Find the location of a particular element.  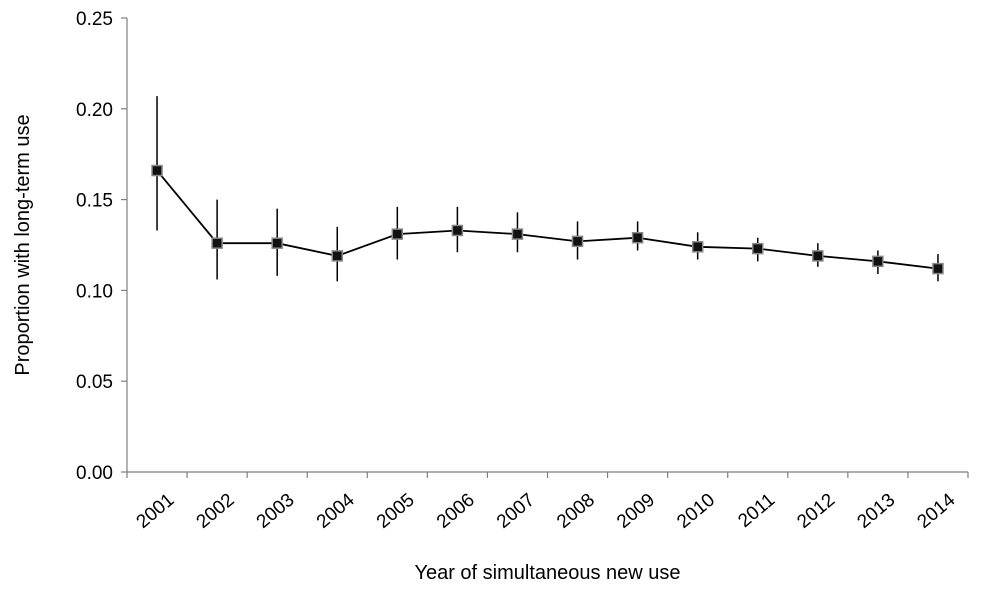

y-tick-label: 0.00 is located at coordinates (94, 473).